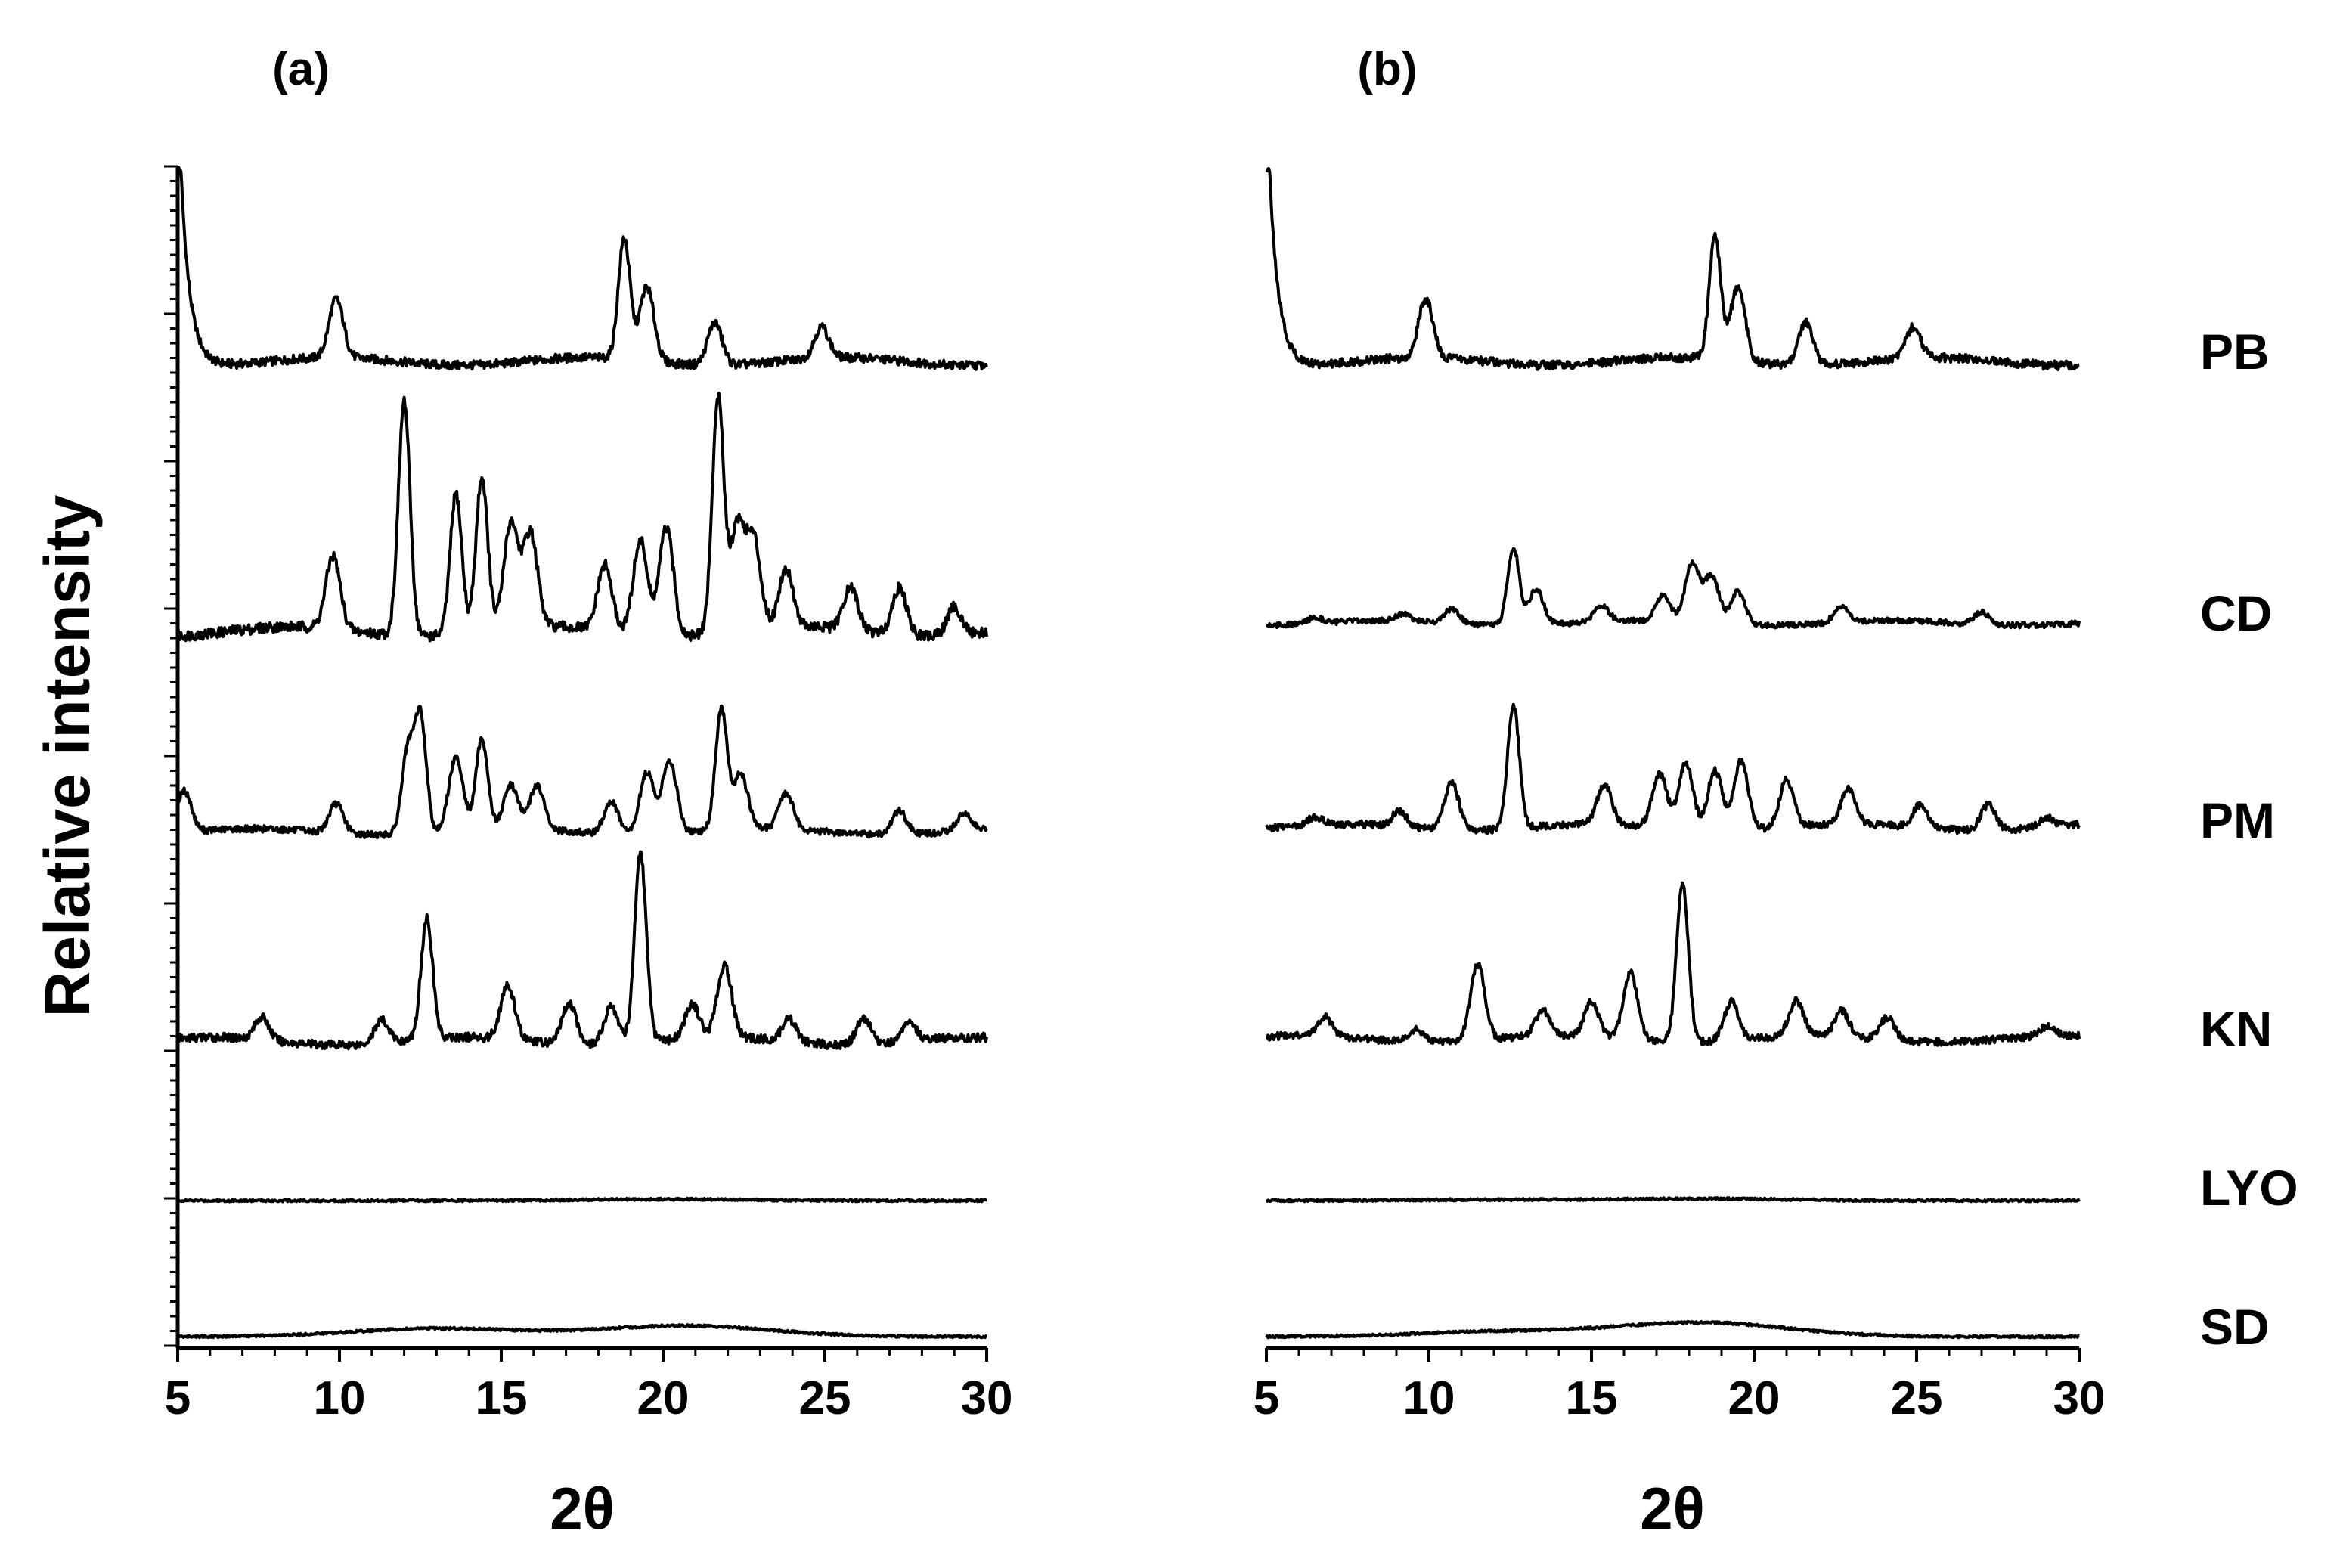 The image size is (2343, 1568). What do you see at coordinates (2236, 613) in the screenshot?
I see `trace-label-cd: CD` at bounding box center [2236, 613].